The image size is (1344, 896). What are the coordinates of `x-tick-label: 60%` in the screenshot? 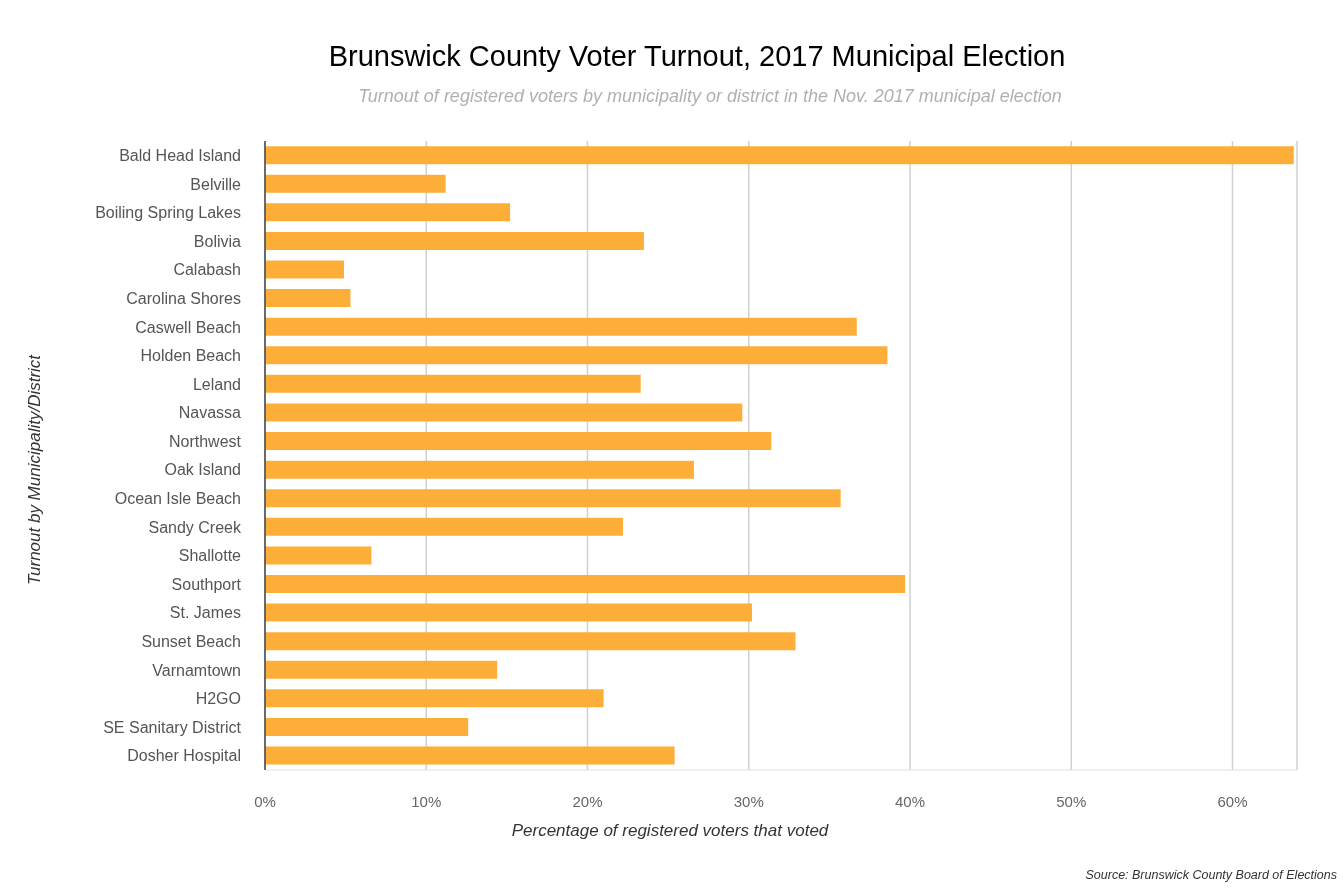 It's located at (1232, 801).